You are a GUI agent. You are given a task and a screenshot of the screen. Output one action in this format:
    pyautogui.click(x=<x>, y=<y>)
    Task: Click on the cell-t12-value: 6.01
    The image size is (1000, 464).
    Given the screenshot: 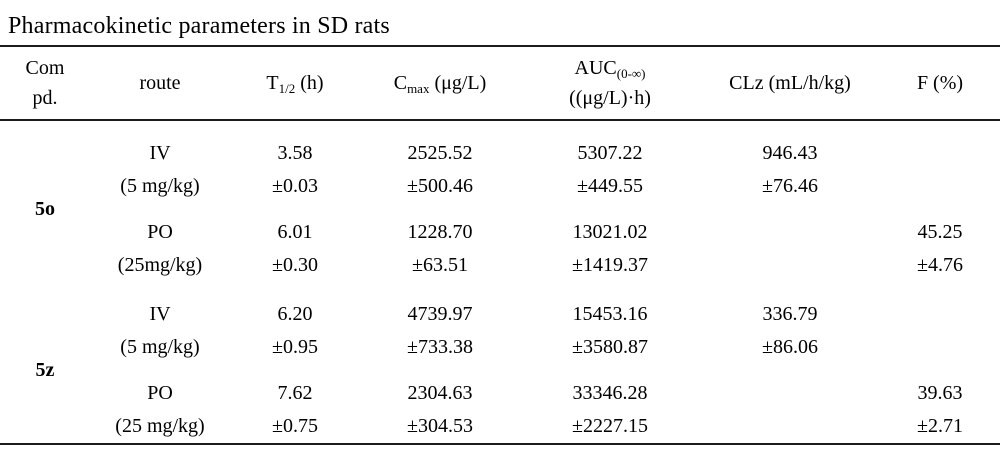 What is the action you would take?
    pyautogui.click(x=295, y=232)
    